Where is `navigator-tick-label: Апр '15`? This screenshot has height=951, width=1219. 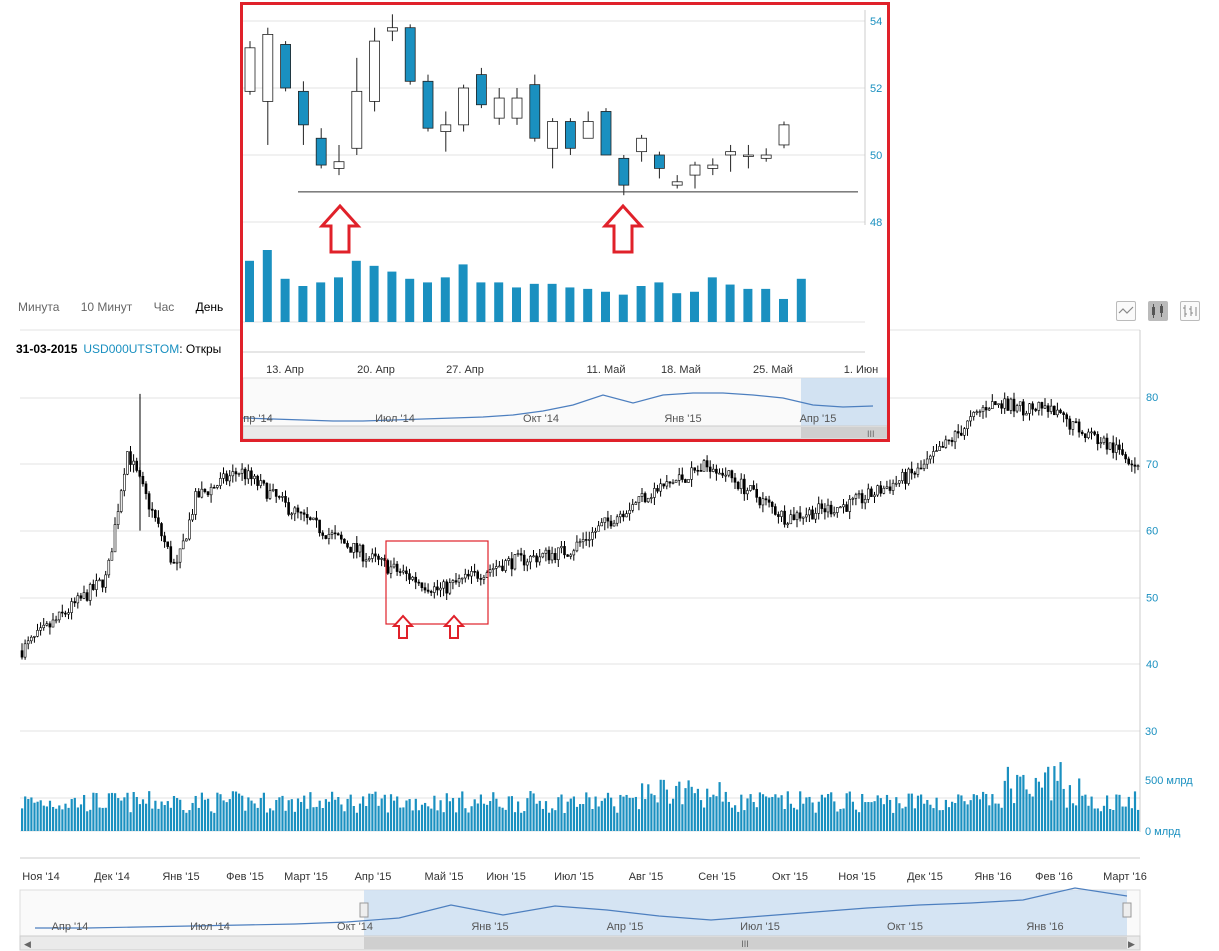
navigator-tick-label: Апр '15 is located at coordinates (625, 927).